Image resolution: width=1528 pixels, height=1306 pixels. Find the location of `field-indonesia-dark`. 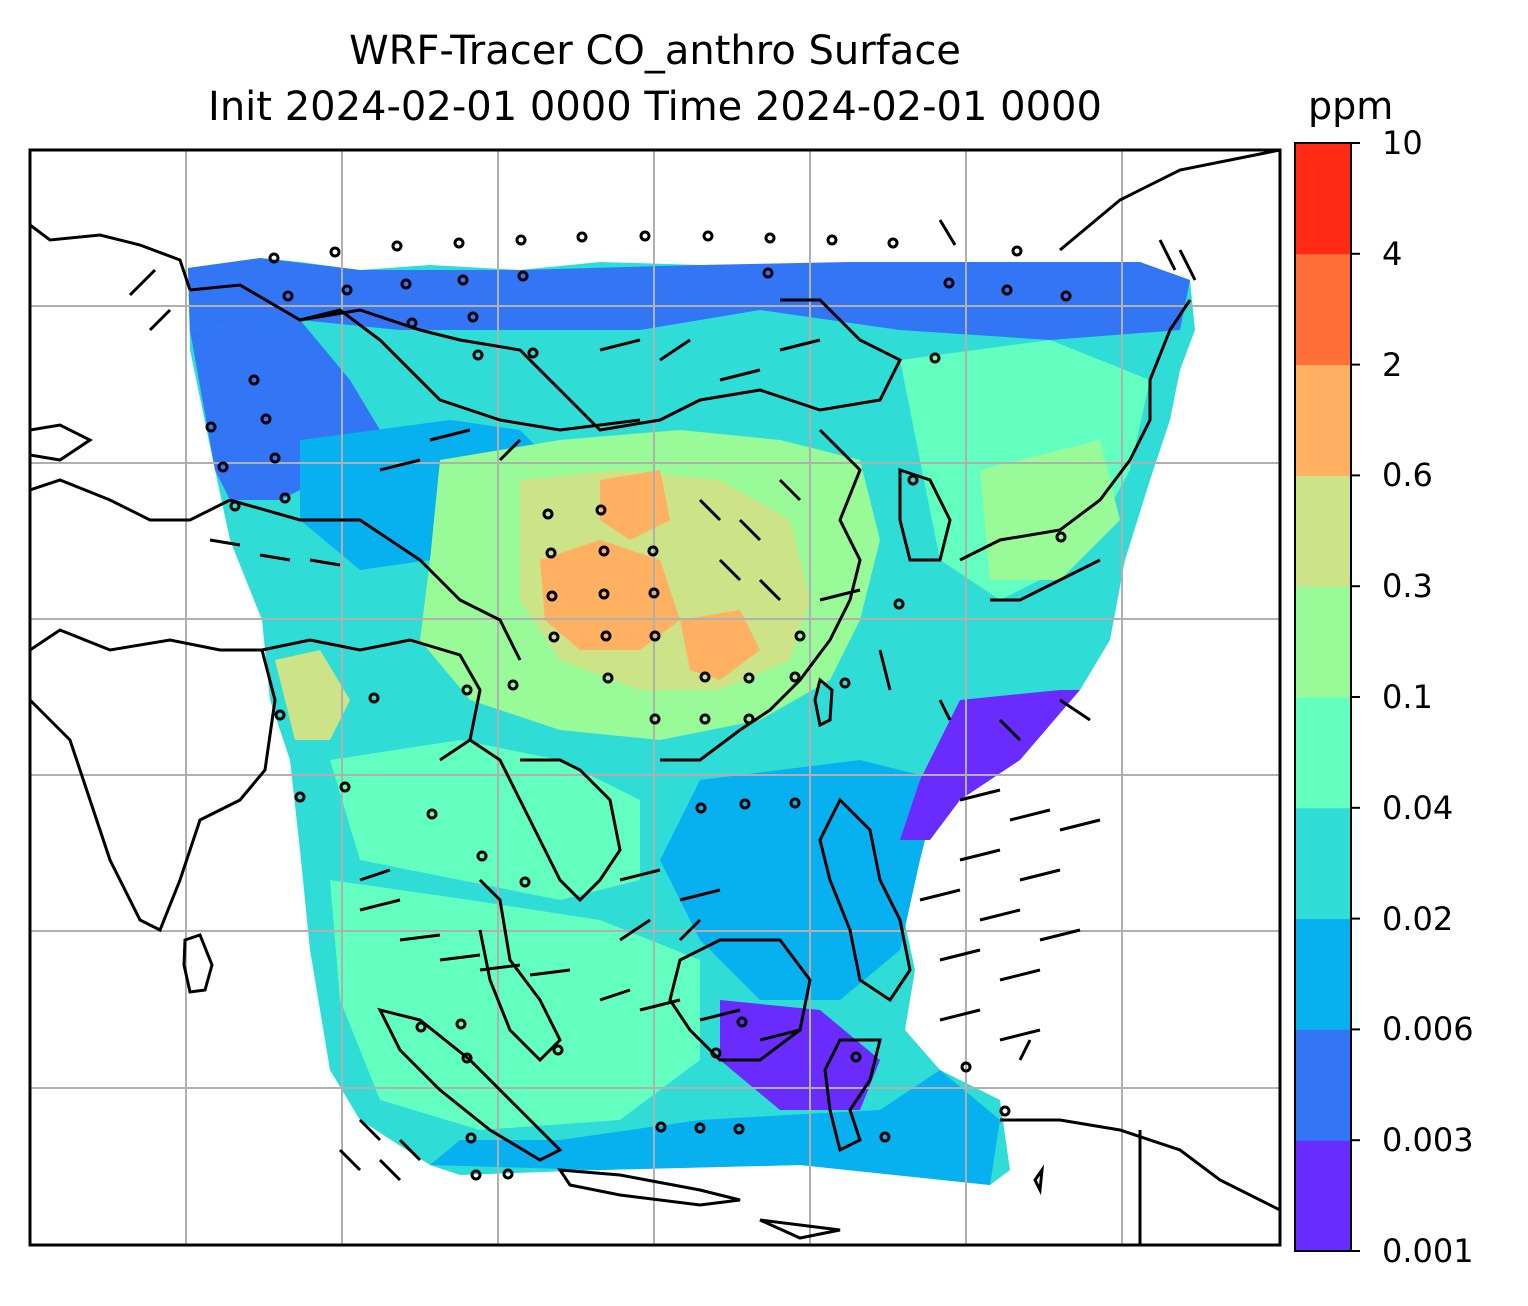

field-indonesia-dark is located at coordinates (800, 1055).